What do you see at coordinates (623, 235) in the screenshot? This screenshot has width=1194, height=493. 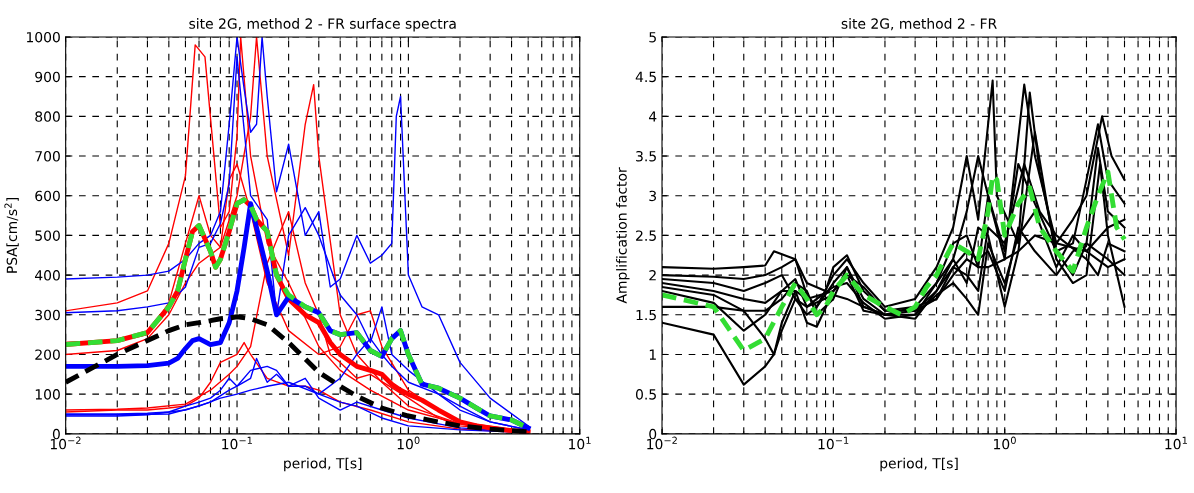 I see `y-axis-title: Amplification factor` at bounding box center [623, 235].